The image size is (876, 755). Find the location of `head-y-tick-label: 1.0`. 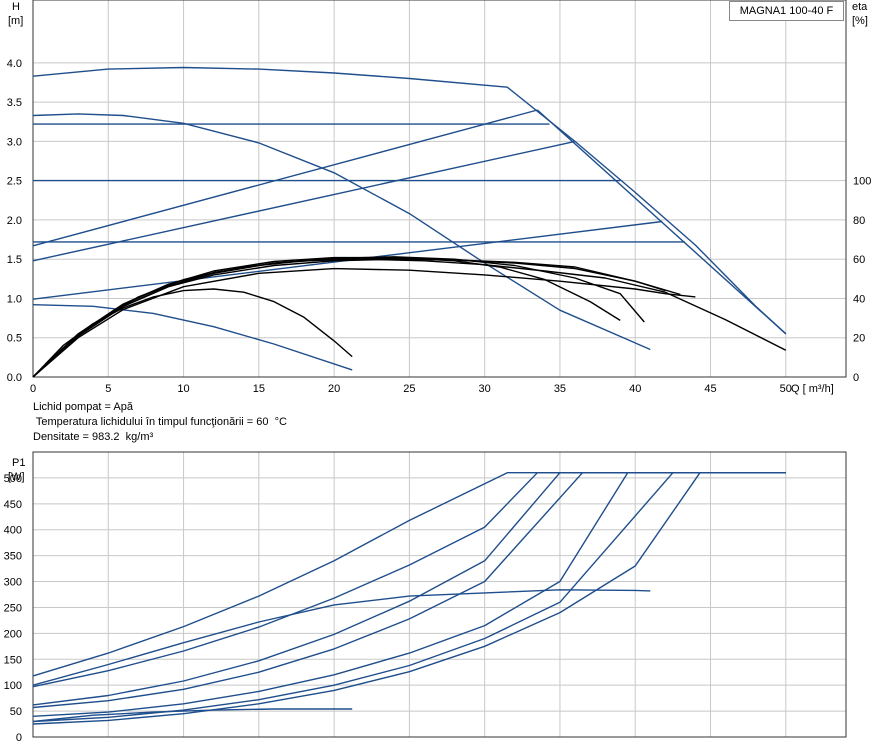

head-y-tick-label: 1.0 is located at coordinates (14, 299).